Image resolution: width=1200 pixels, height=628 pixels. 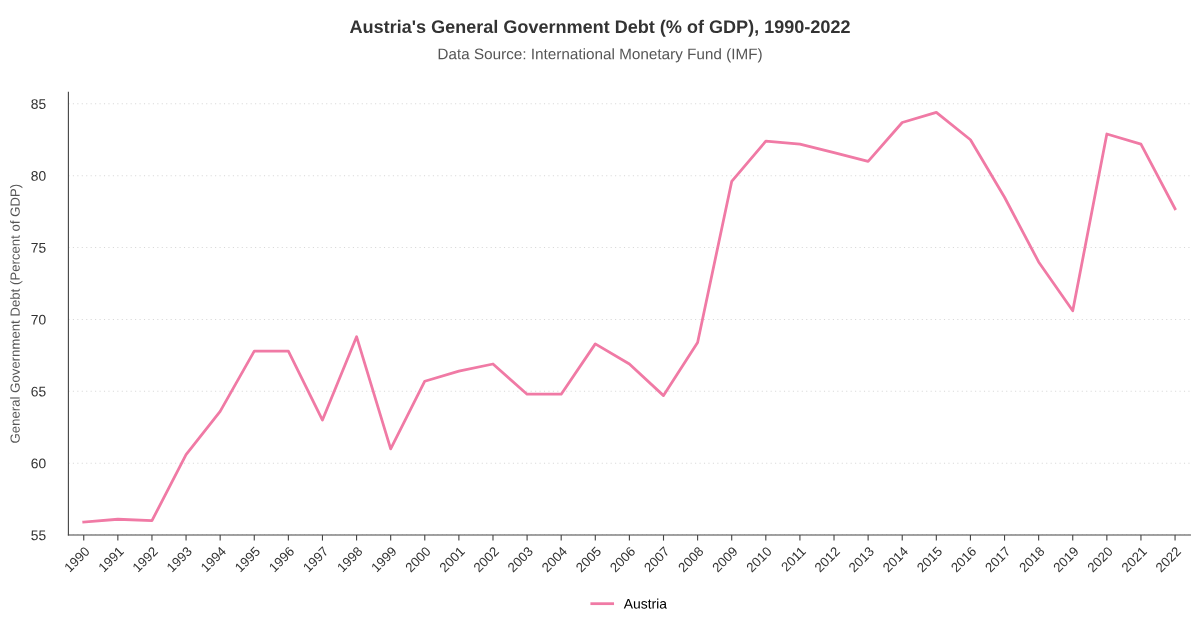 I want to click on y-tick-label: 55, so click(x=38, y=535).